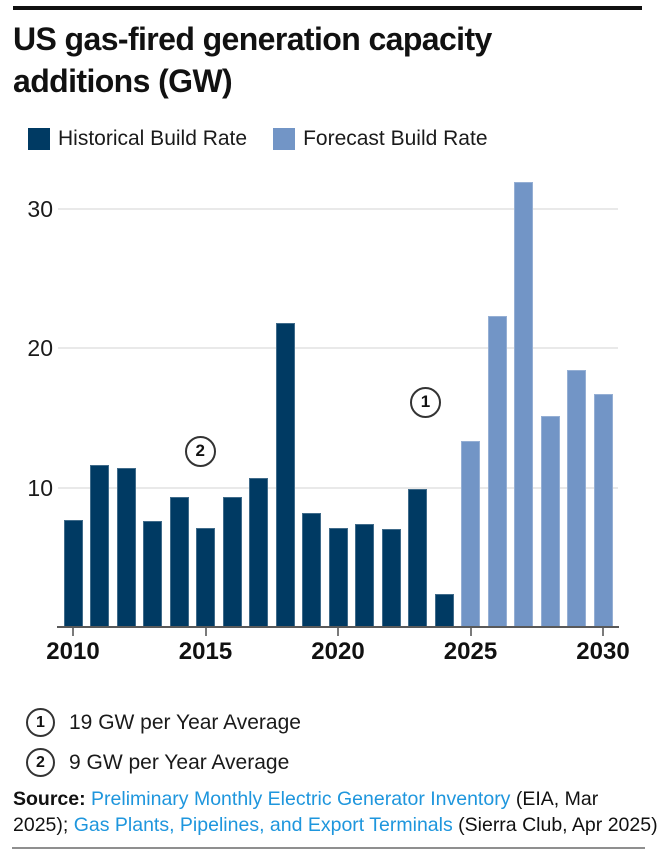 Image resolution: width=660 pixels, height=857 pixels. What do you see at coordinates (205, 651) in the screenshot?
I see `x-axis-label-2015: 2015` at bounding box center [205, 651].